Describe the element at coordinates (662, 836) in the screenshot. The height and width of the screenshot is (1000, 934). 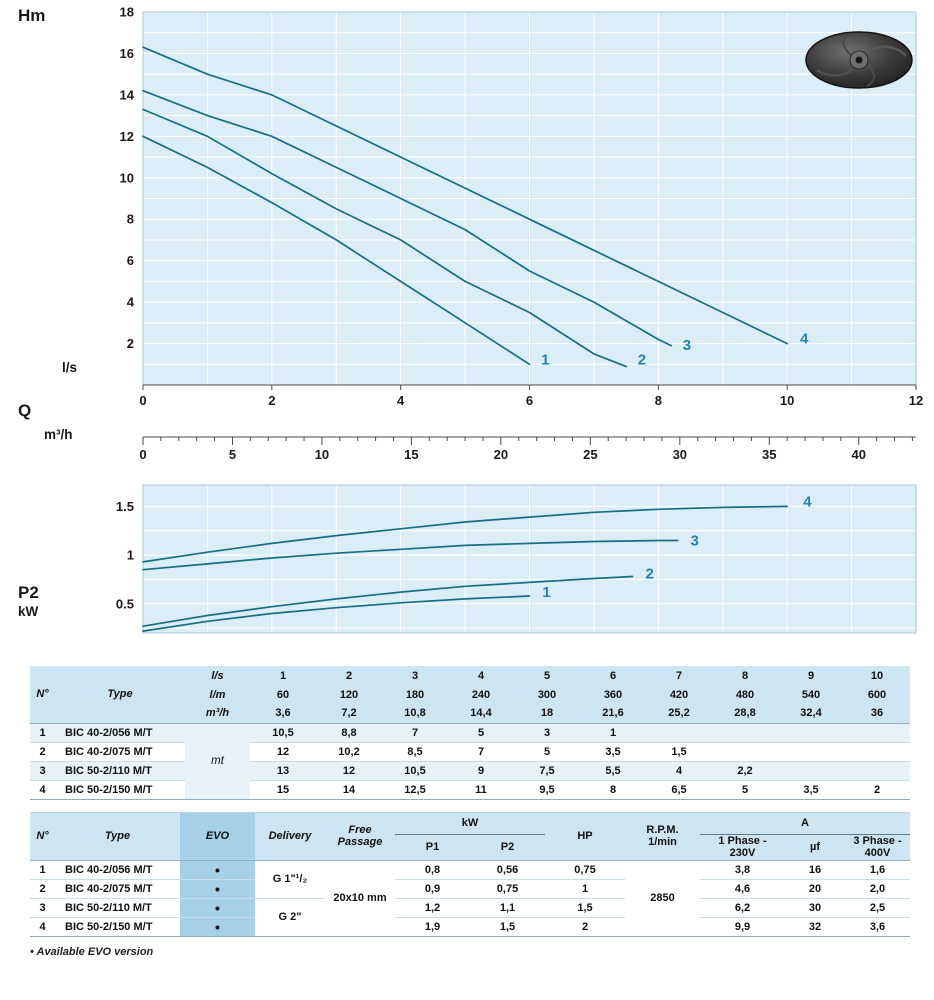
I see `col-header-rpm: R.P.M. 1/min` at that location.